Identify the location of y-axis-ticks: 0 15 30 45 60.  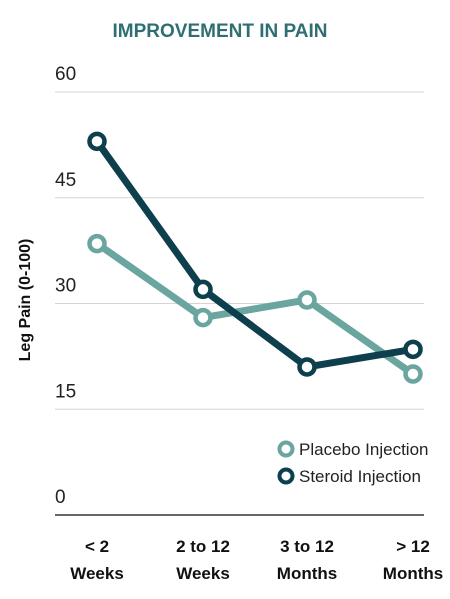
(65, 286).